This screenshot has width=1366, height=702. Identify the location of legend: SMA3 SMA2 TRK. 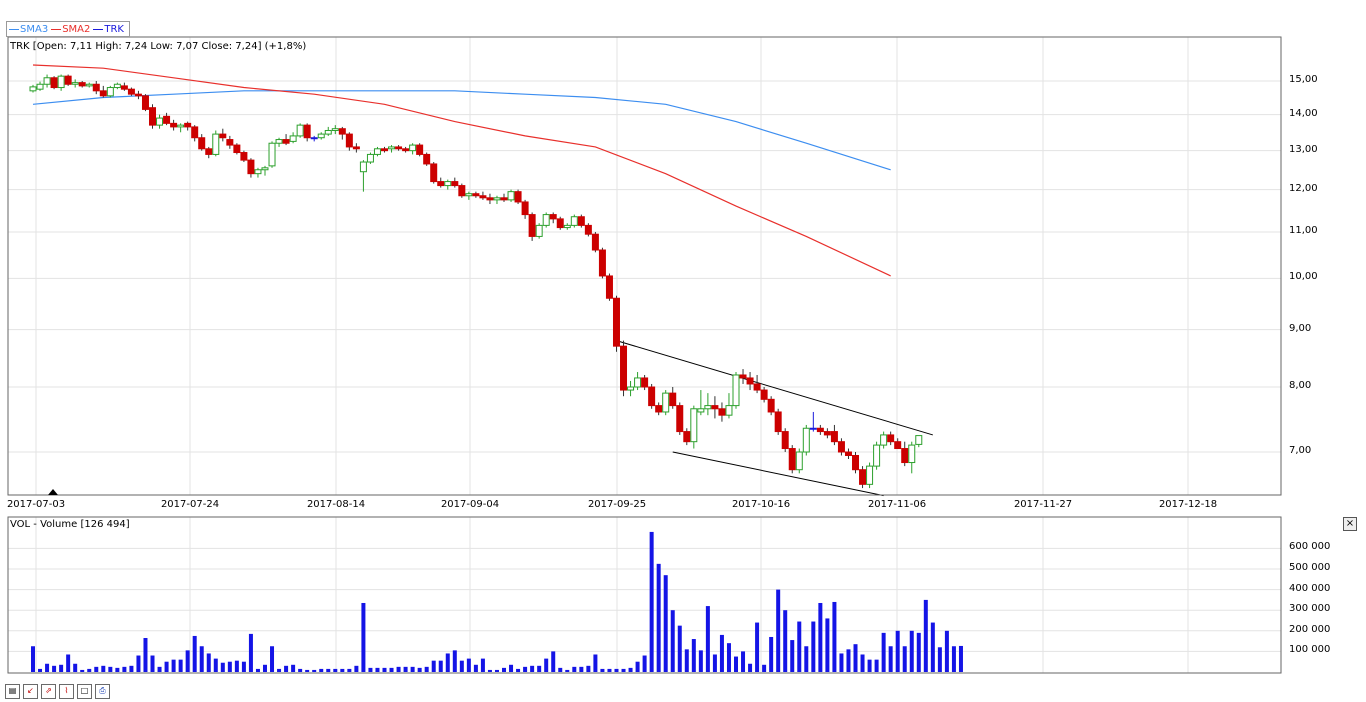
(68, 29).